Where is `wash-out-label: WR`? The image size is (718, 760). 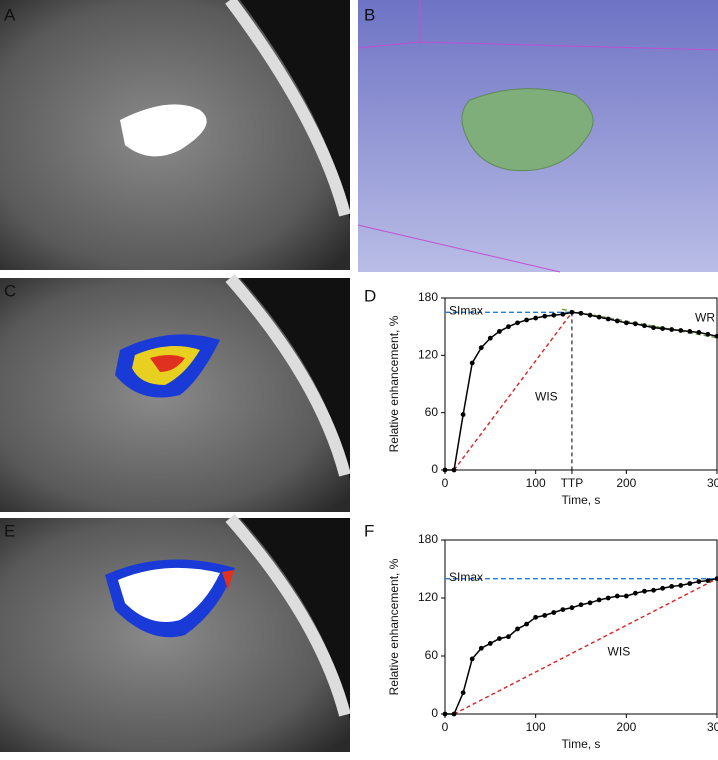
wash-out-label: WR is located at coordinates (705, 317).